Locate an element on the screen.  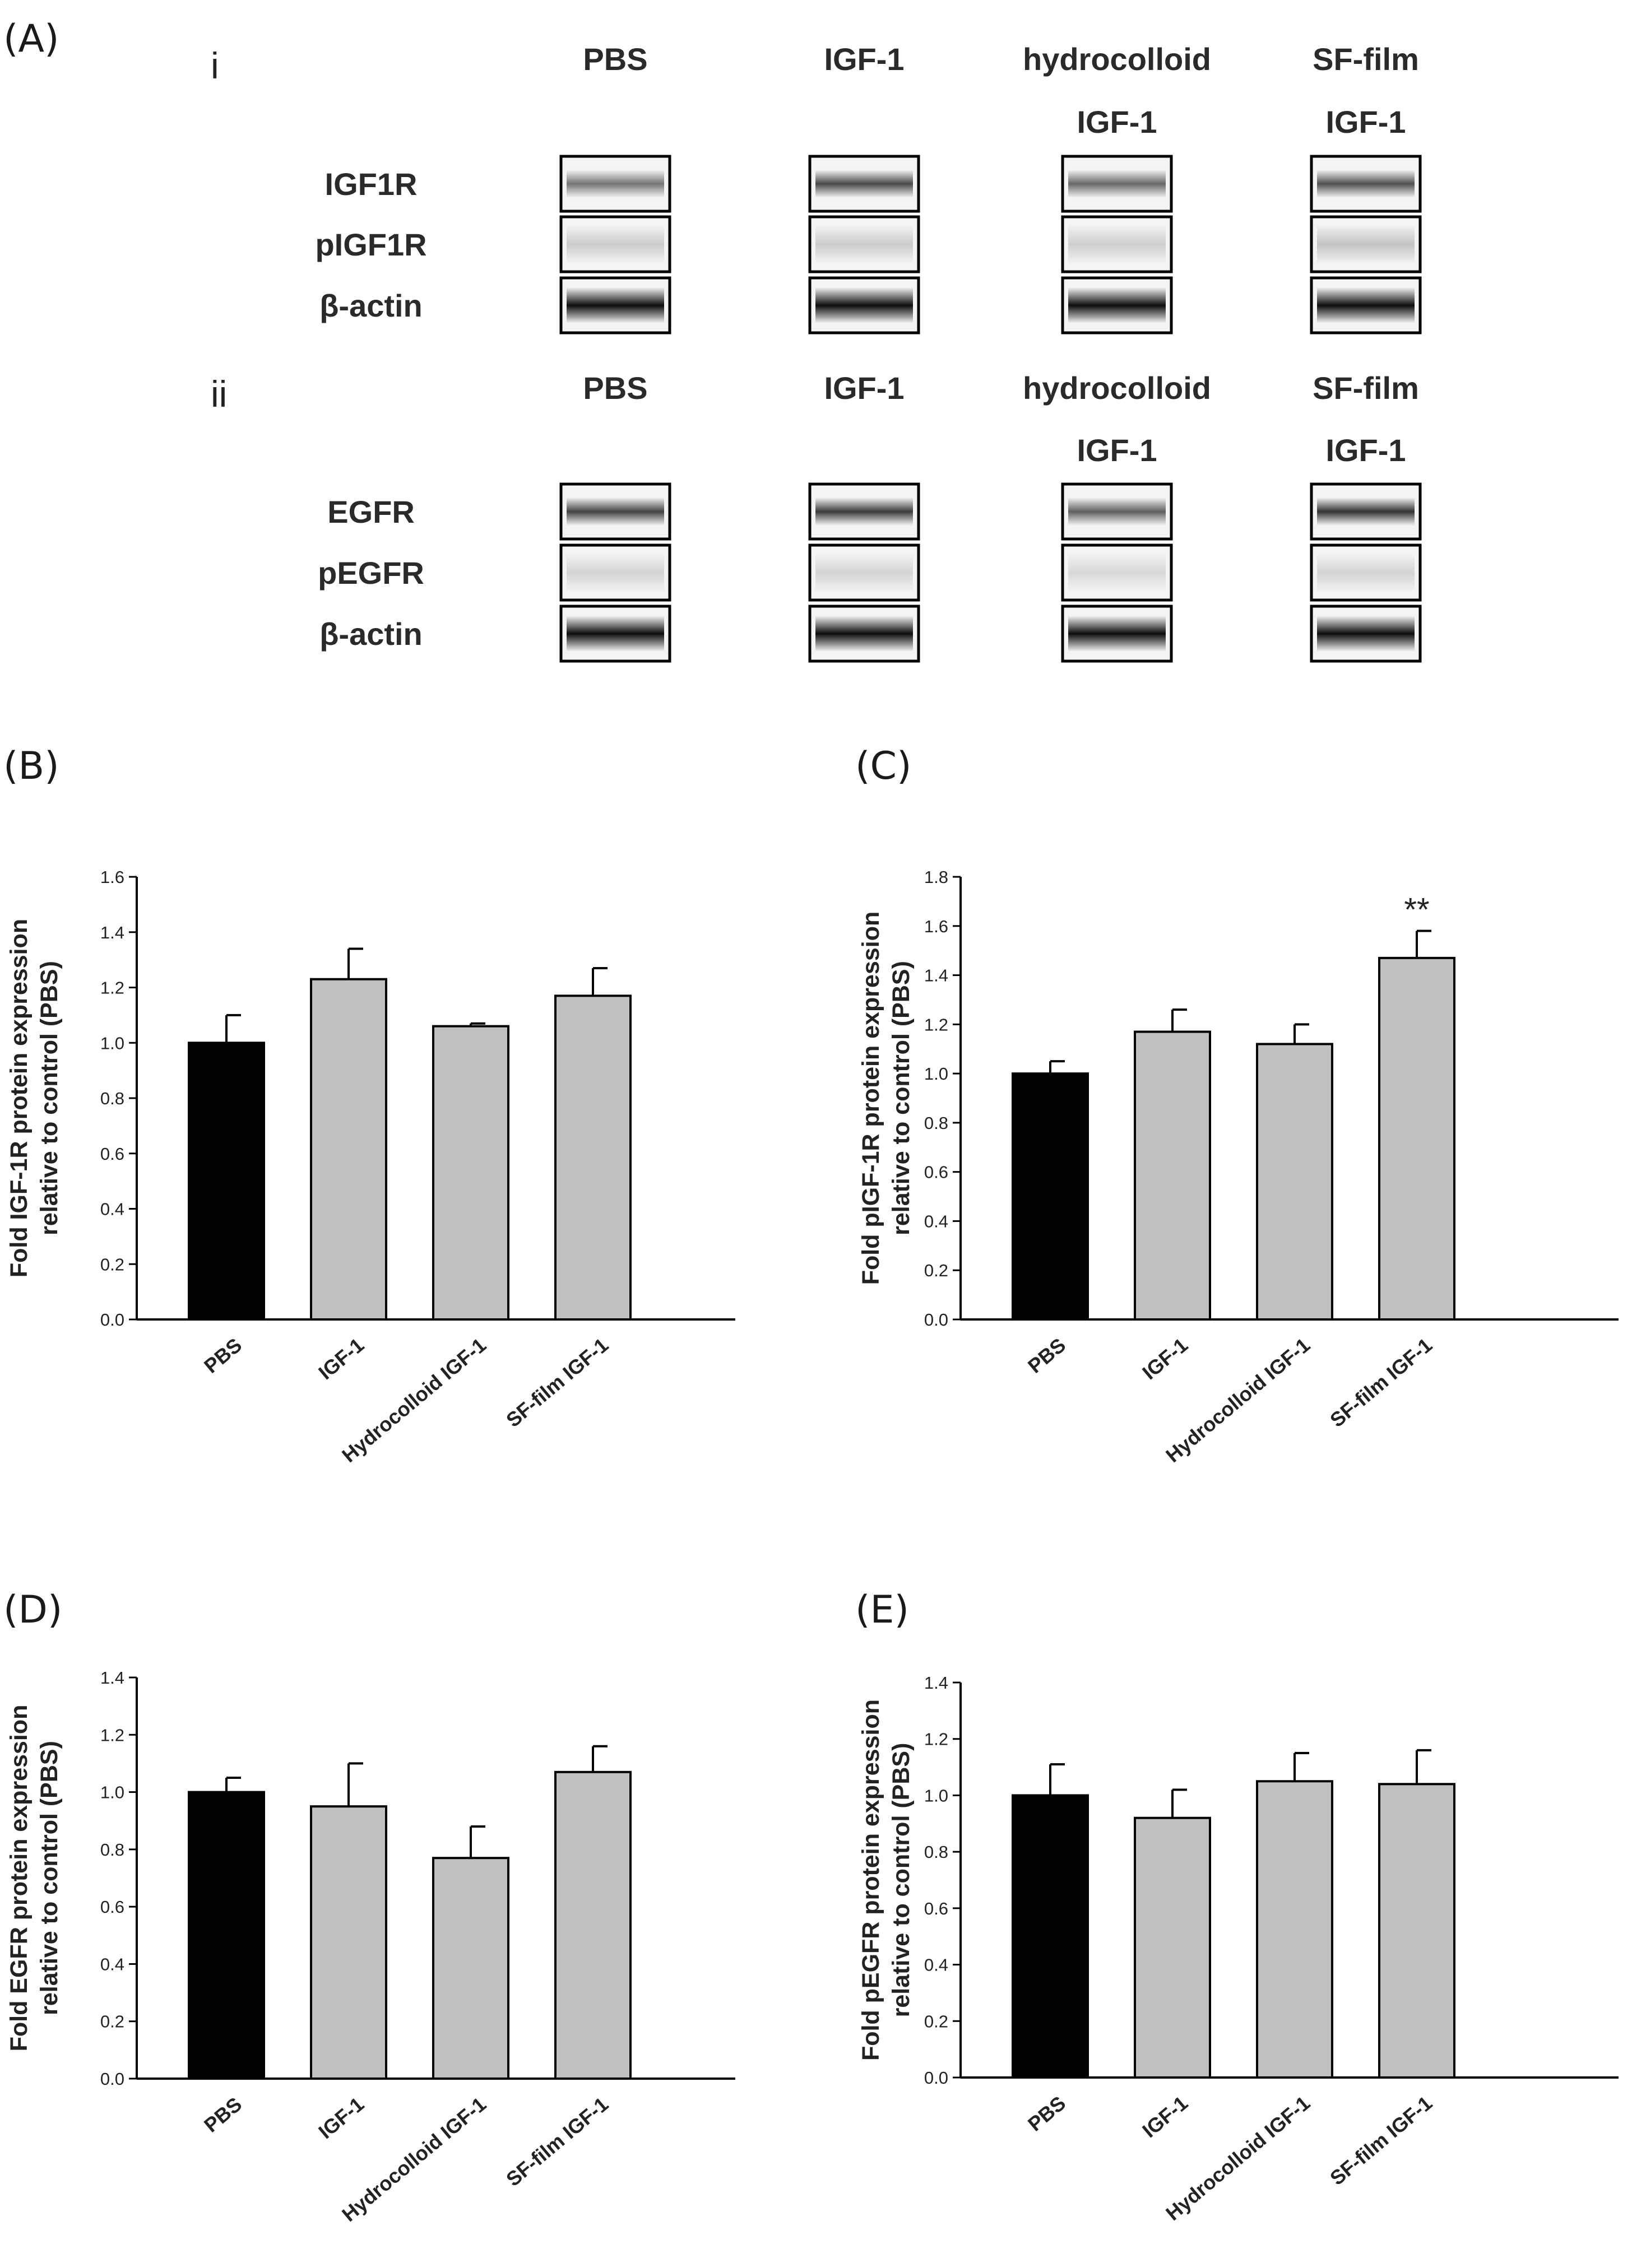
blot-row-label: IGF1R is located at coordinates (371, 184).